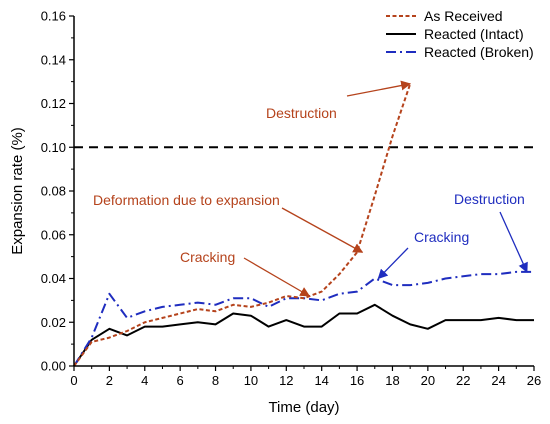 This screenshot has height=424, width=550. I want to click on x-tick-label: 0, so click(73, 380).